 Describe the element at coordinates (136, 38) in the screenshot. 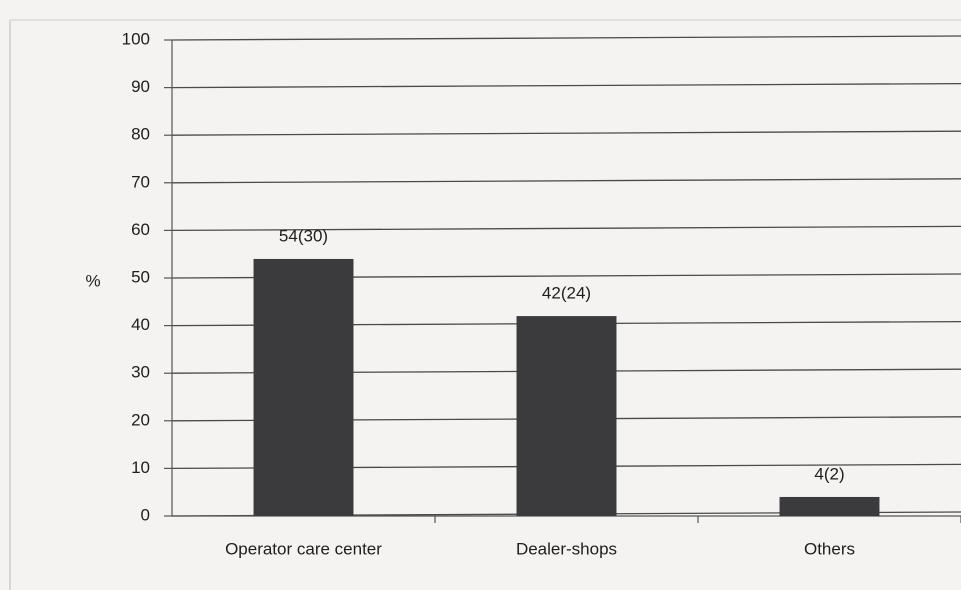

I see `y-tick-label: 100` at that location.